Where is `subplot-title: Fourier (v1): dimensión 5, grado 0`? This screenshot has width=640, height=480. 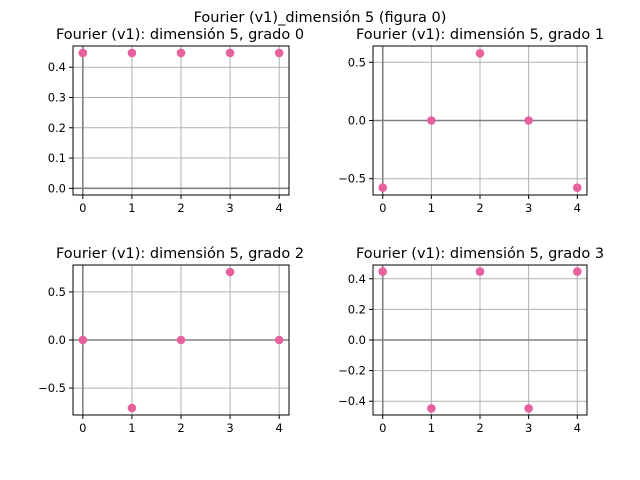
subplot-title: Fourier (v1): dimensión 5, grado 0 is located at coordinates (180, 35).